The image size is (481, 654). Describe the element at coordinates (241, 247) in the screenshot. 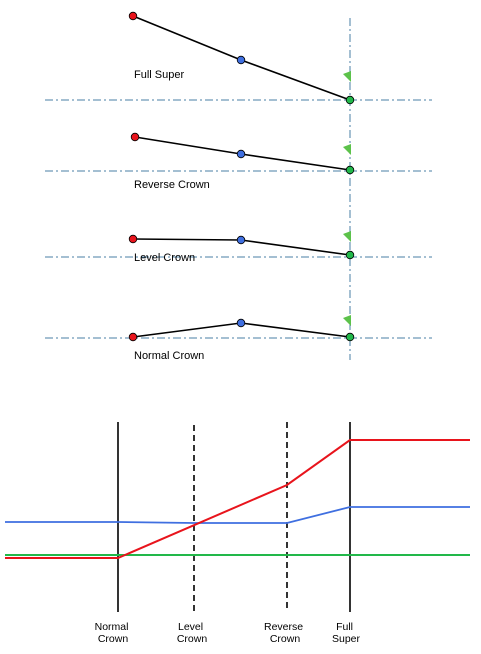

I see `cross-section-level-crown: Level Crown` at that location.